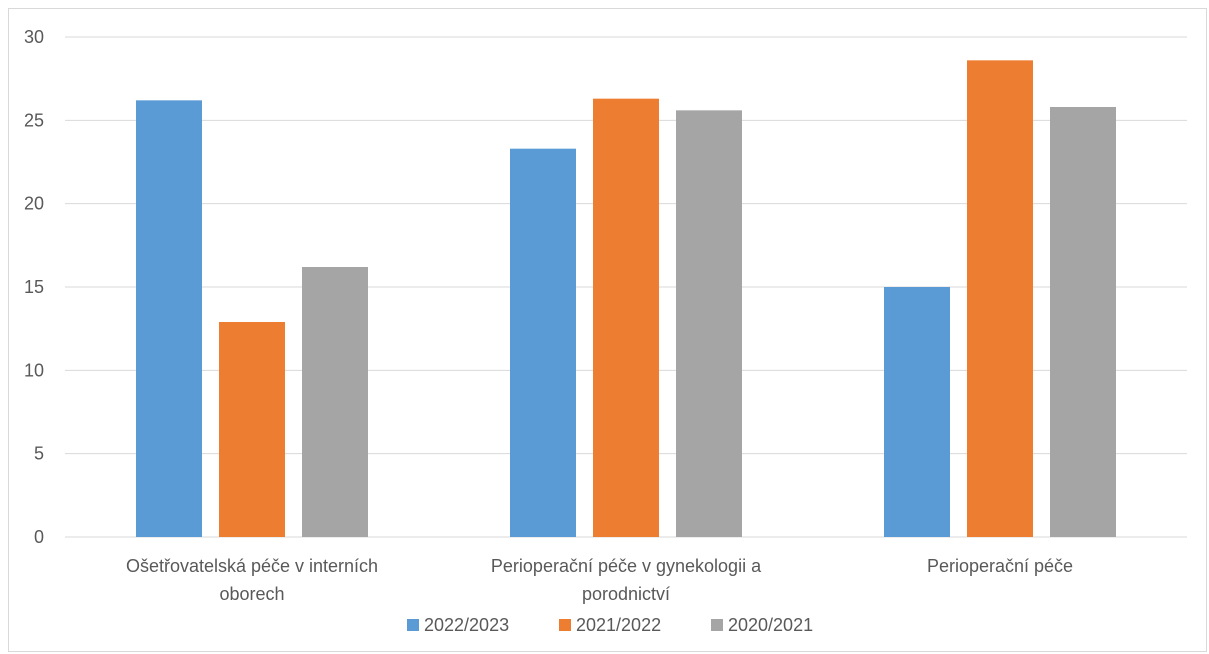  Describe the element at coordinates (717, 625) in the screenshot. I see `legend-swatch-2020-2021` at that location.